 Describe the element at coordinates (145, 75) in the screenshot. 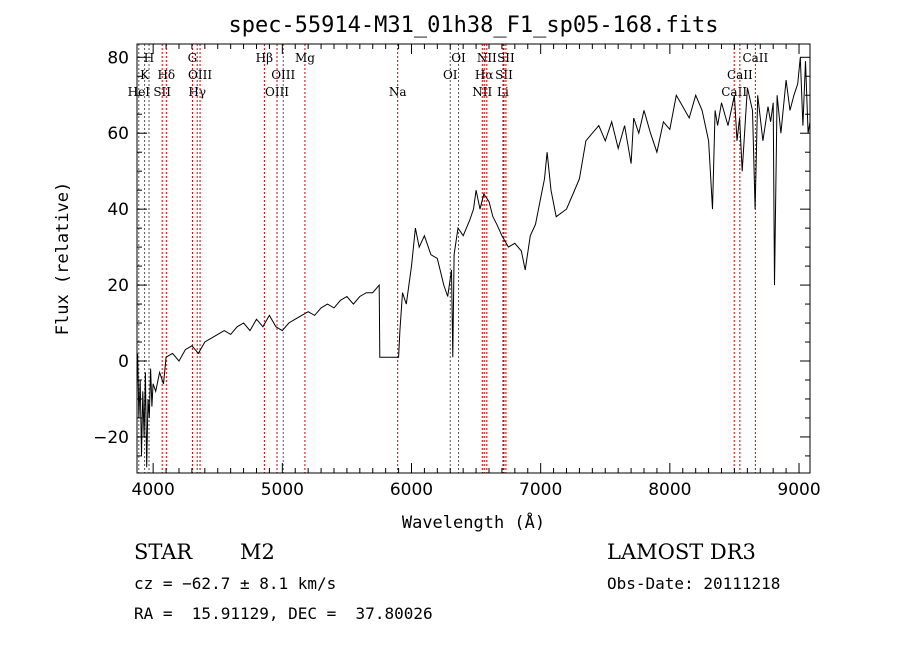

I see `line-label-0: K` at that location.